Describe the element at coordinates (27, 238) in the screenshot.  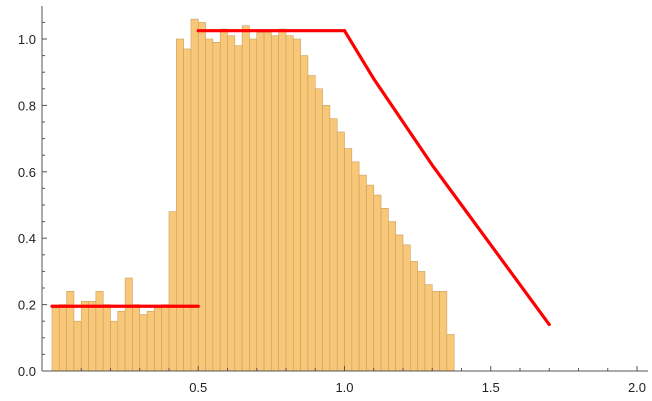
I see `y-tick-label: 0.4` at that location.